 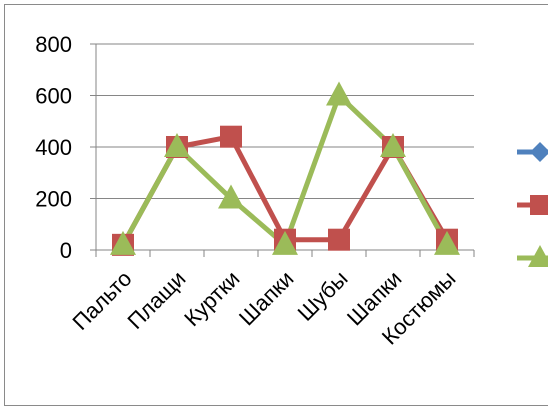 I want to click on y-tick-label-200: 200, so click(x=53, y=199).